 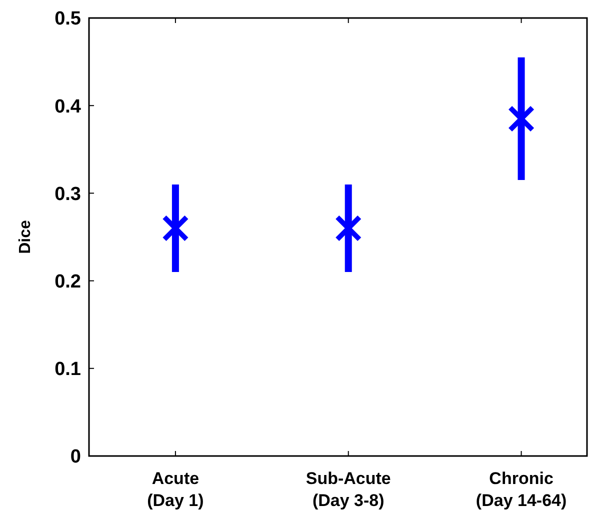 What do you see at coordinates (68, 19) in the screenshot?
I see `y-tick-label: 0.5` at bounding box center [68, 19].